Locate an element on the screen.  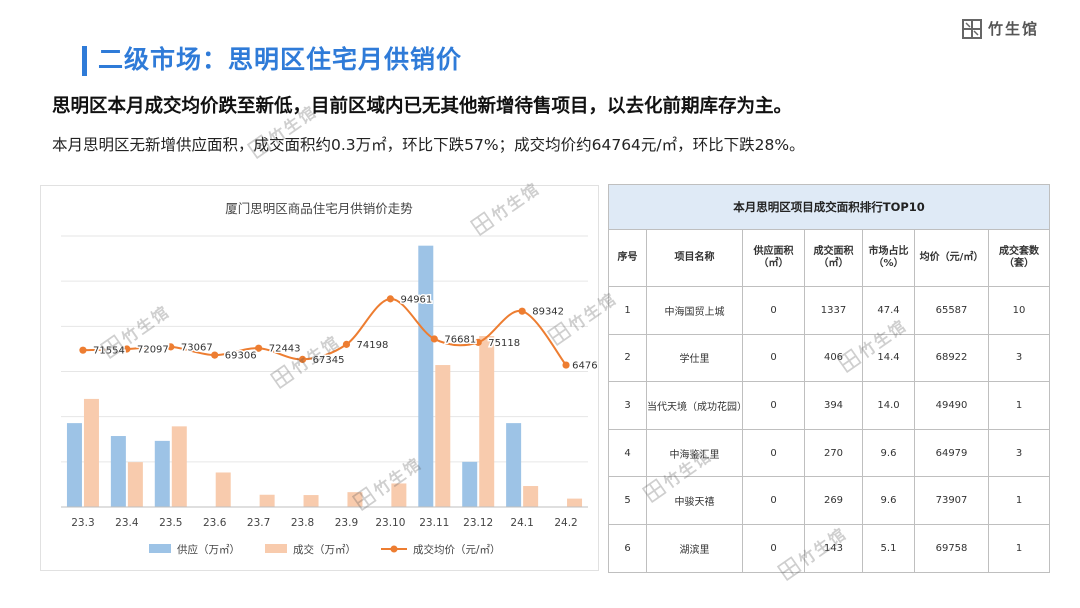
x-tick-label: 23.3 is located at coordinates (82, 523).